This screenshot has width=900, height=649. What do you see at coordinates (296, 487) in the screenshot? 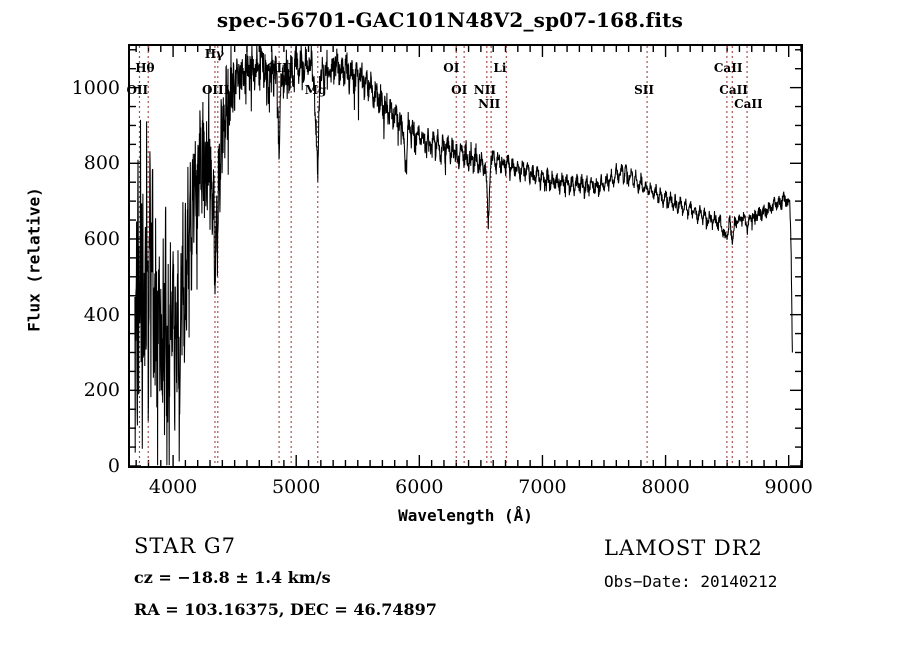
I see `x-axis-tick-label: 5000` at bounding box center [296, 487].